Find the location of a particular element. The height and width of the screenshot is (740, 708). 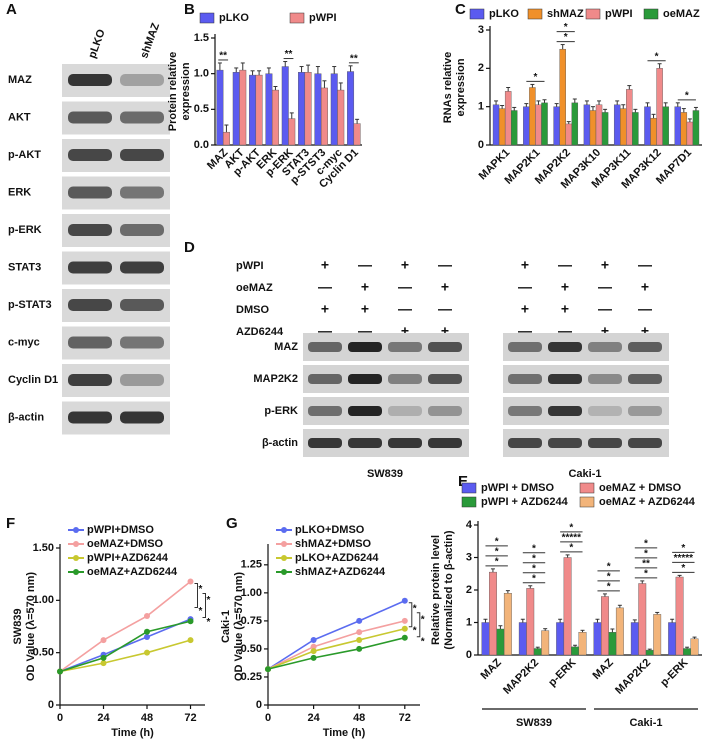

cell-line-label: SW839 is located at coordinates (385, 474).